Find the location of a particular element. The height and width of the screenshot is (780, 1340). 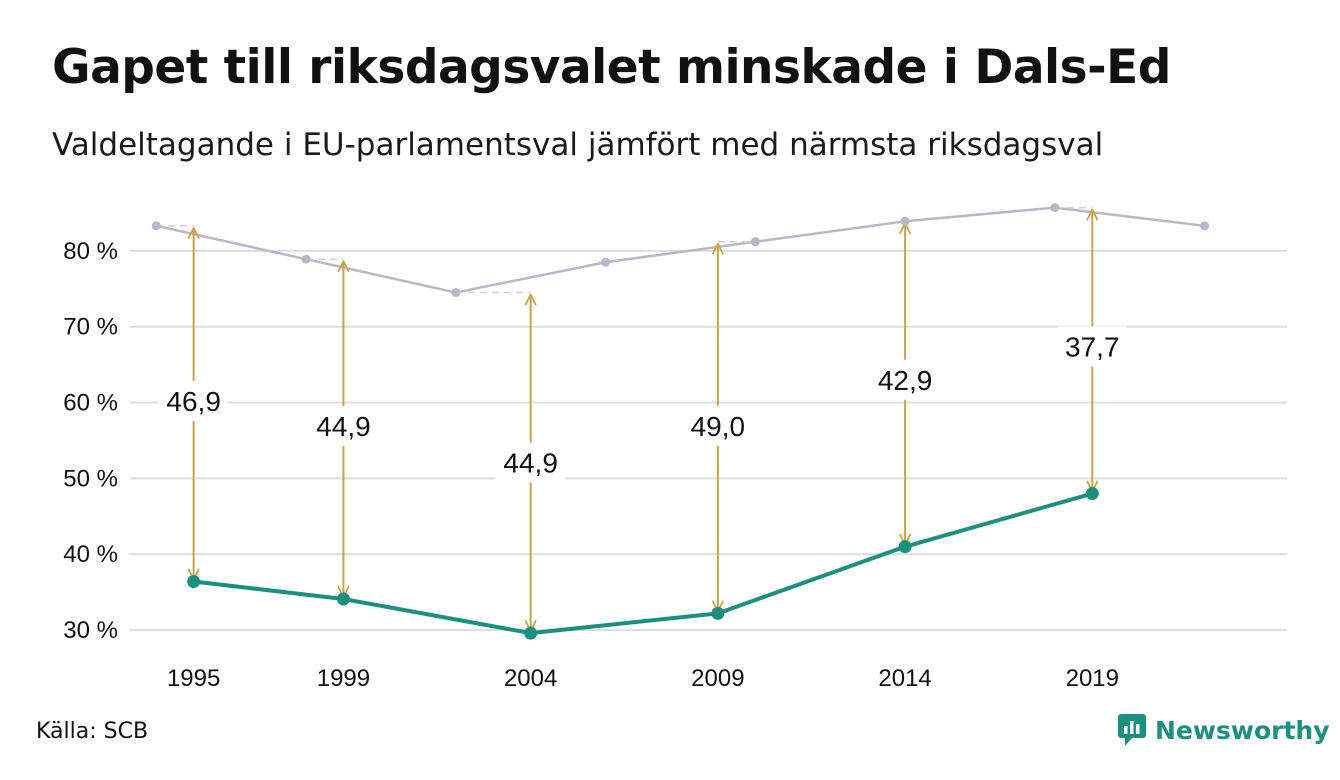

gap-label: 37,7 is located at coordinates (1092, 346).